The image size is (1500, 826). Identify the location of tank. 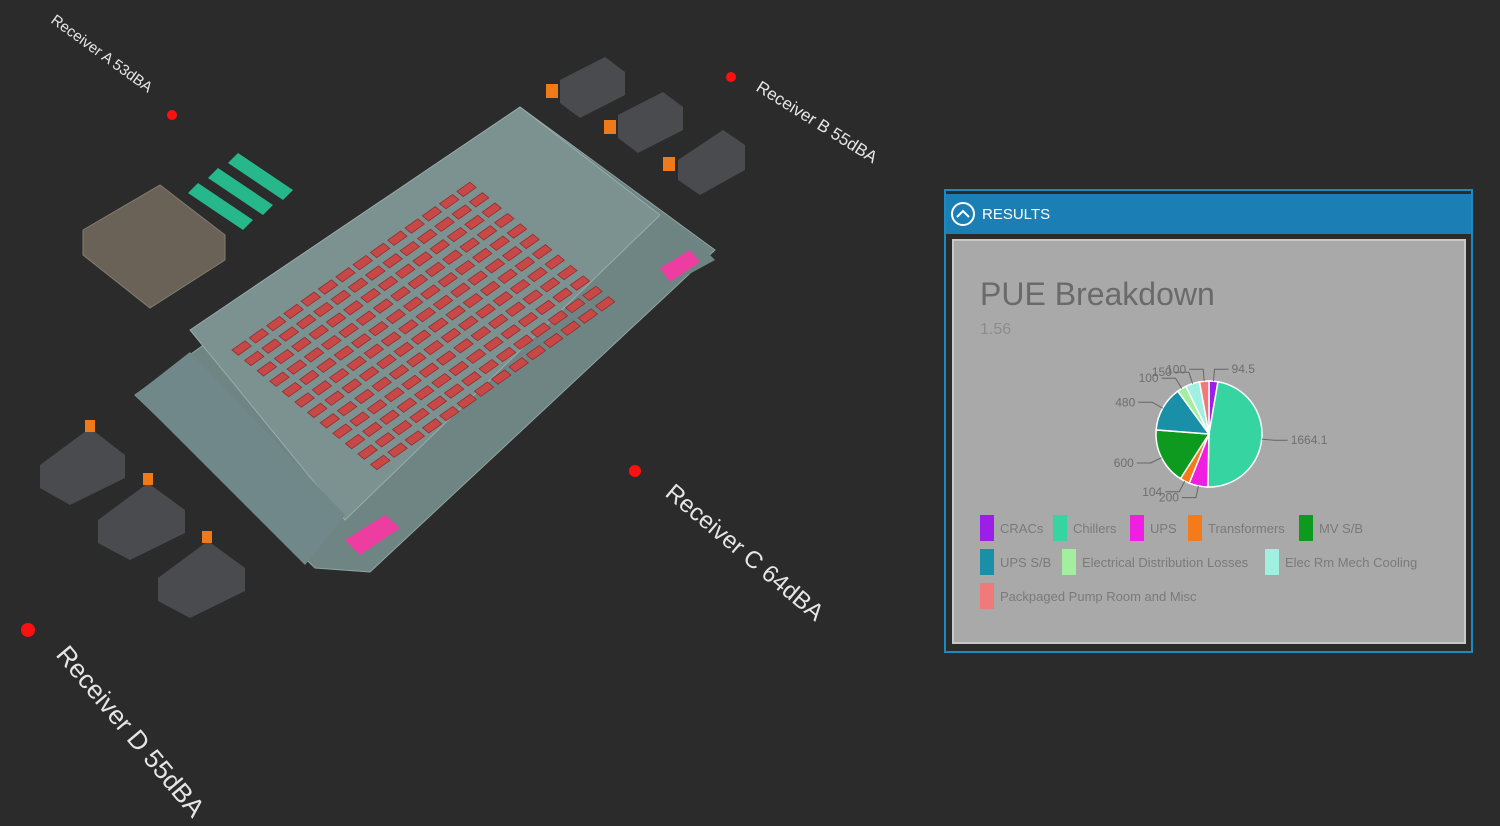
(154, 246).